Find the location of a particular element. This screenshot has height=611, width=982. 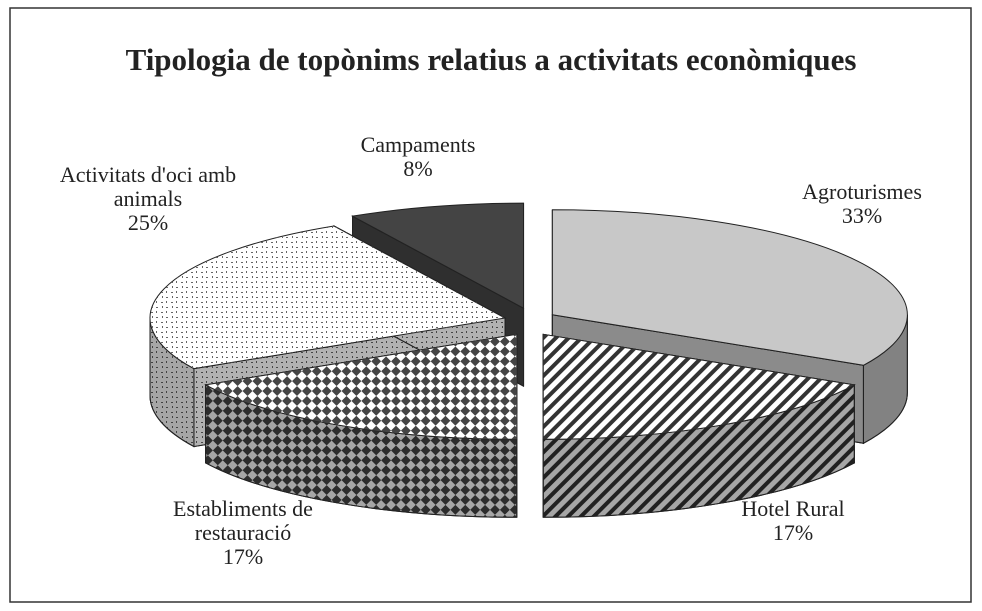

category-label: Campaments is located at coordinates (418, 144).